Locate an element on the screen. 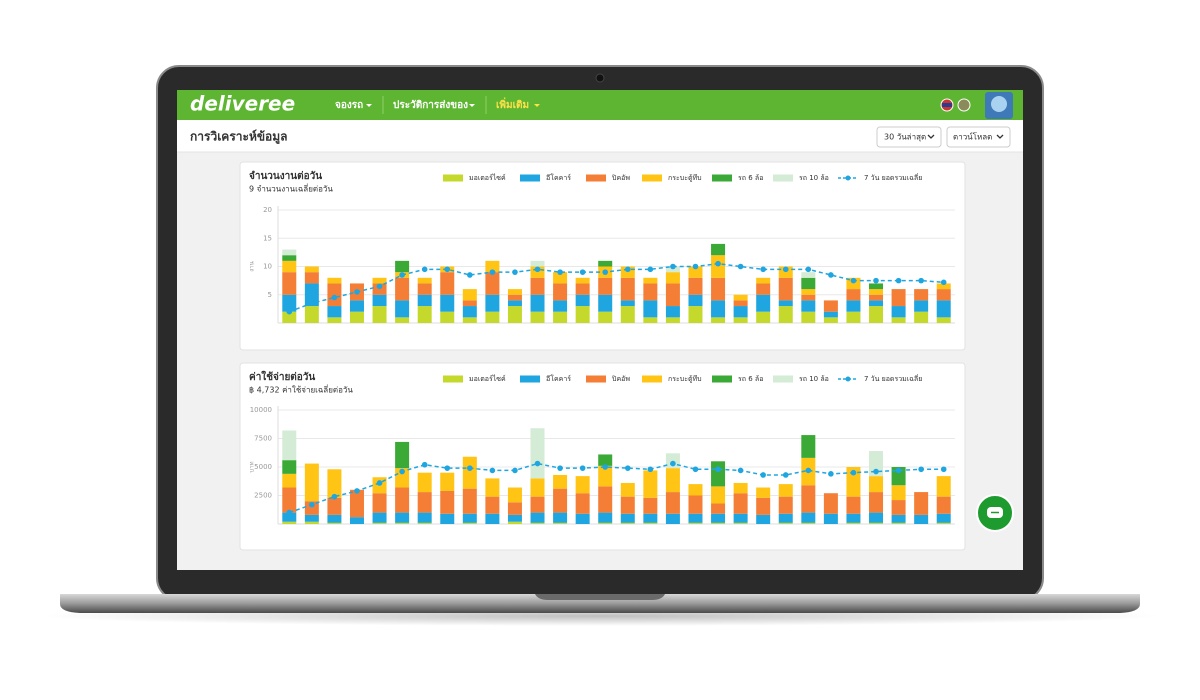 The height and width of the screenshot is (700, 1200). chart-subtitle: 9 จำนวนงานเฉลี่ยต่อวัน is located at coordinates (291, 188).